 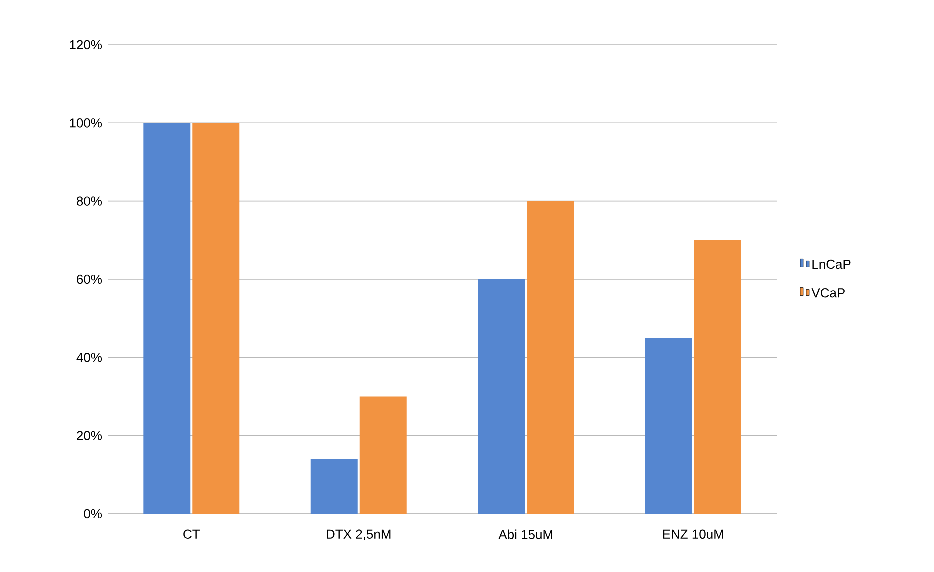 I want to click on x-tick-label: CT, so click(x=192, y=534).